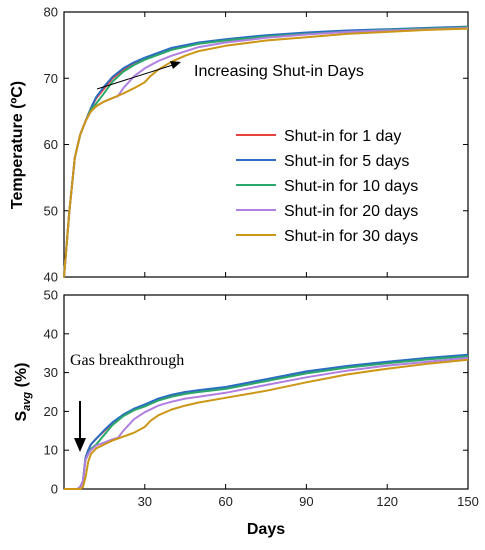 This screenshot has width=485, height=550. I want to click on saturation-y-tick-label: 20, so click(51, 411).